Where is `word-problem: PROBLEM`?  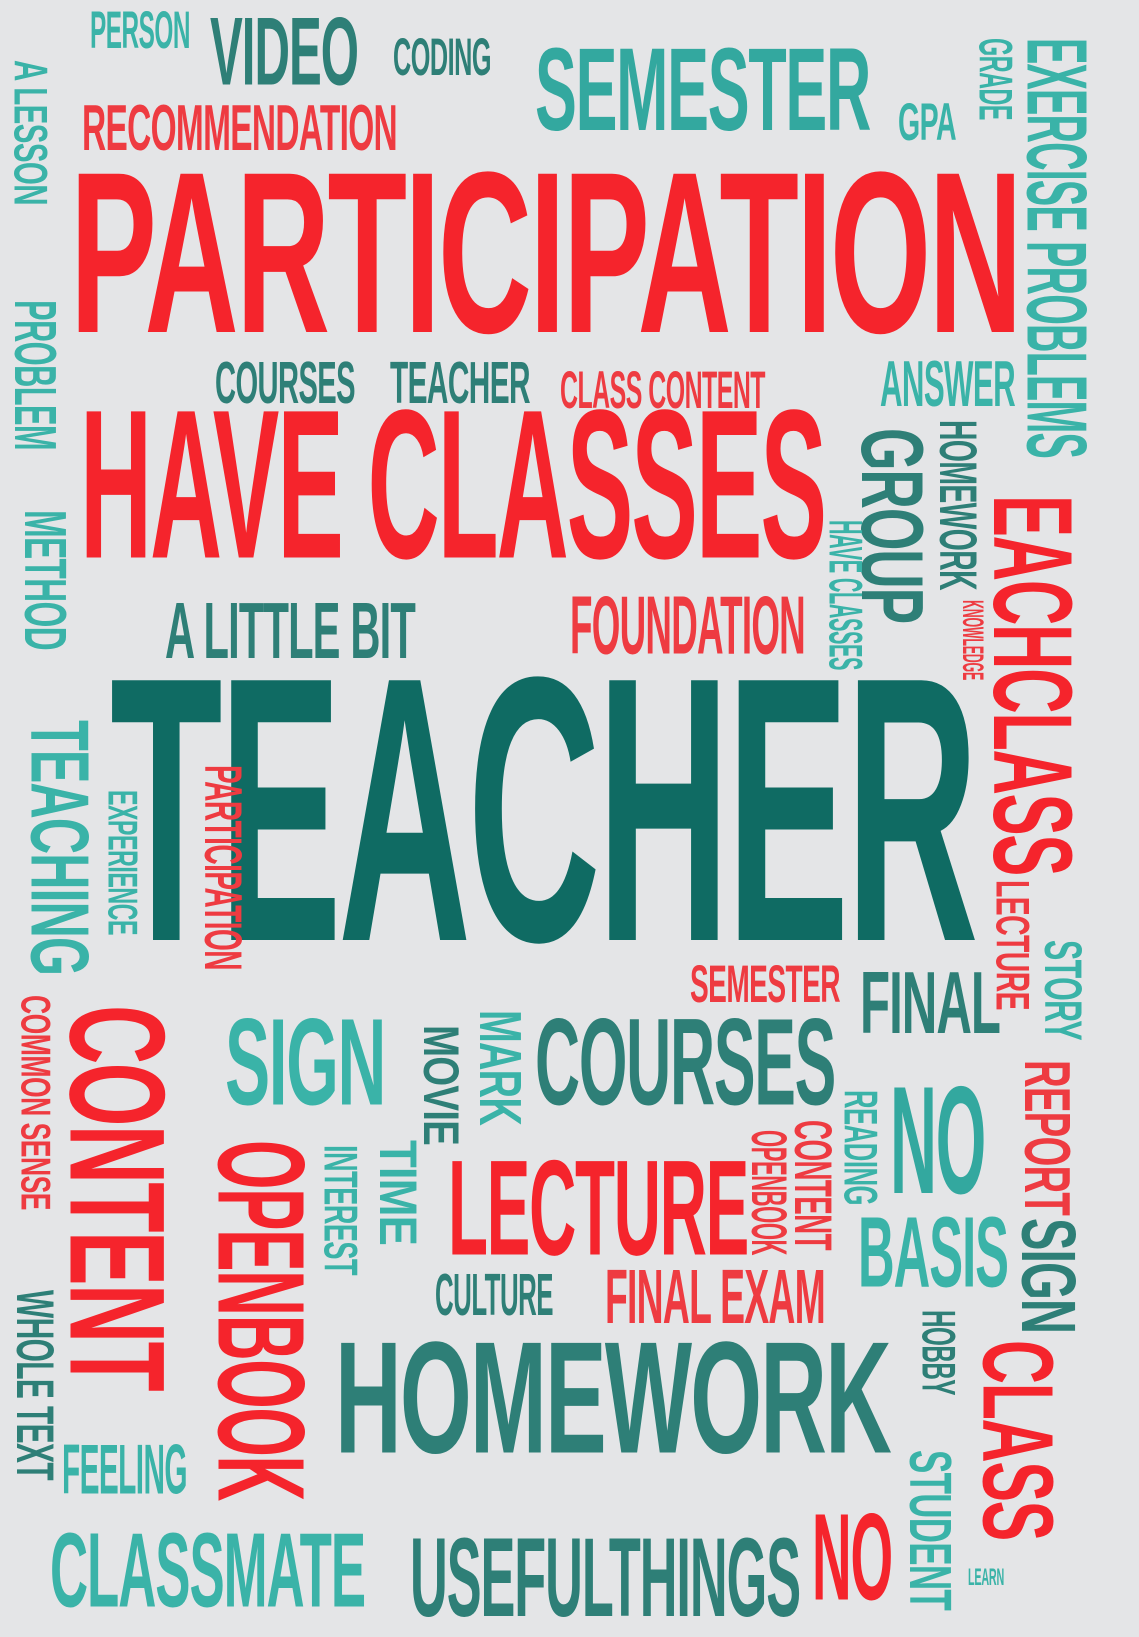
word-problem: PROBLEM is located at coordinates (35, 375).